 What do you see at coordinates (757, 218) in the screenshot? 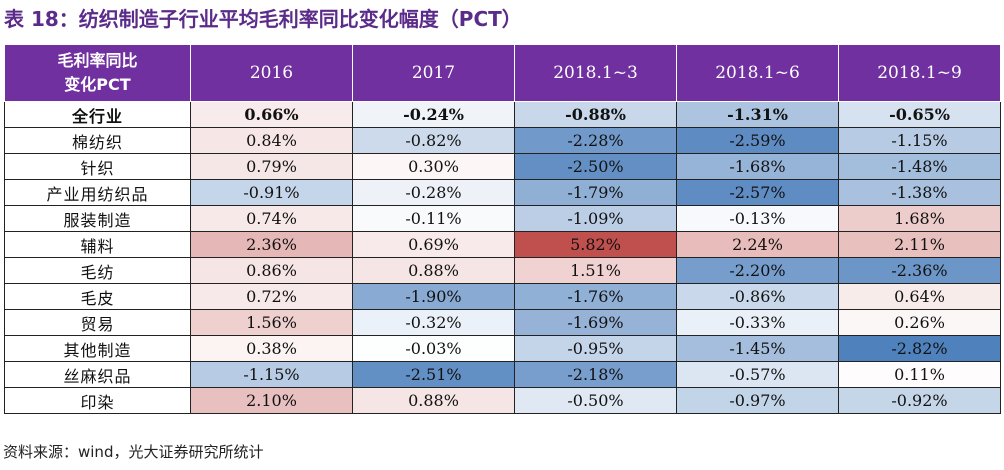
I see `table-cell: -0.13%` at bounding box center [757, 218].